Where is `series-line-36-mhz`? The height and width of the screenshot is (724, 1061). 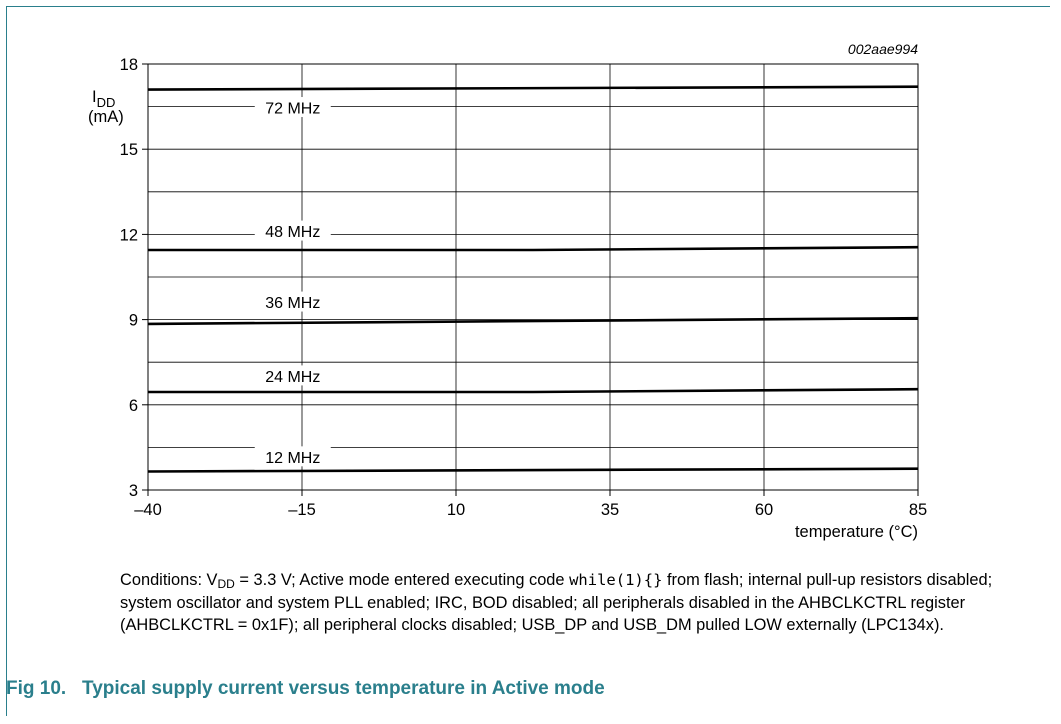
series-line-36-mhz is located at coordinates (533, 321).